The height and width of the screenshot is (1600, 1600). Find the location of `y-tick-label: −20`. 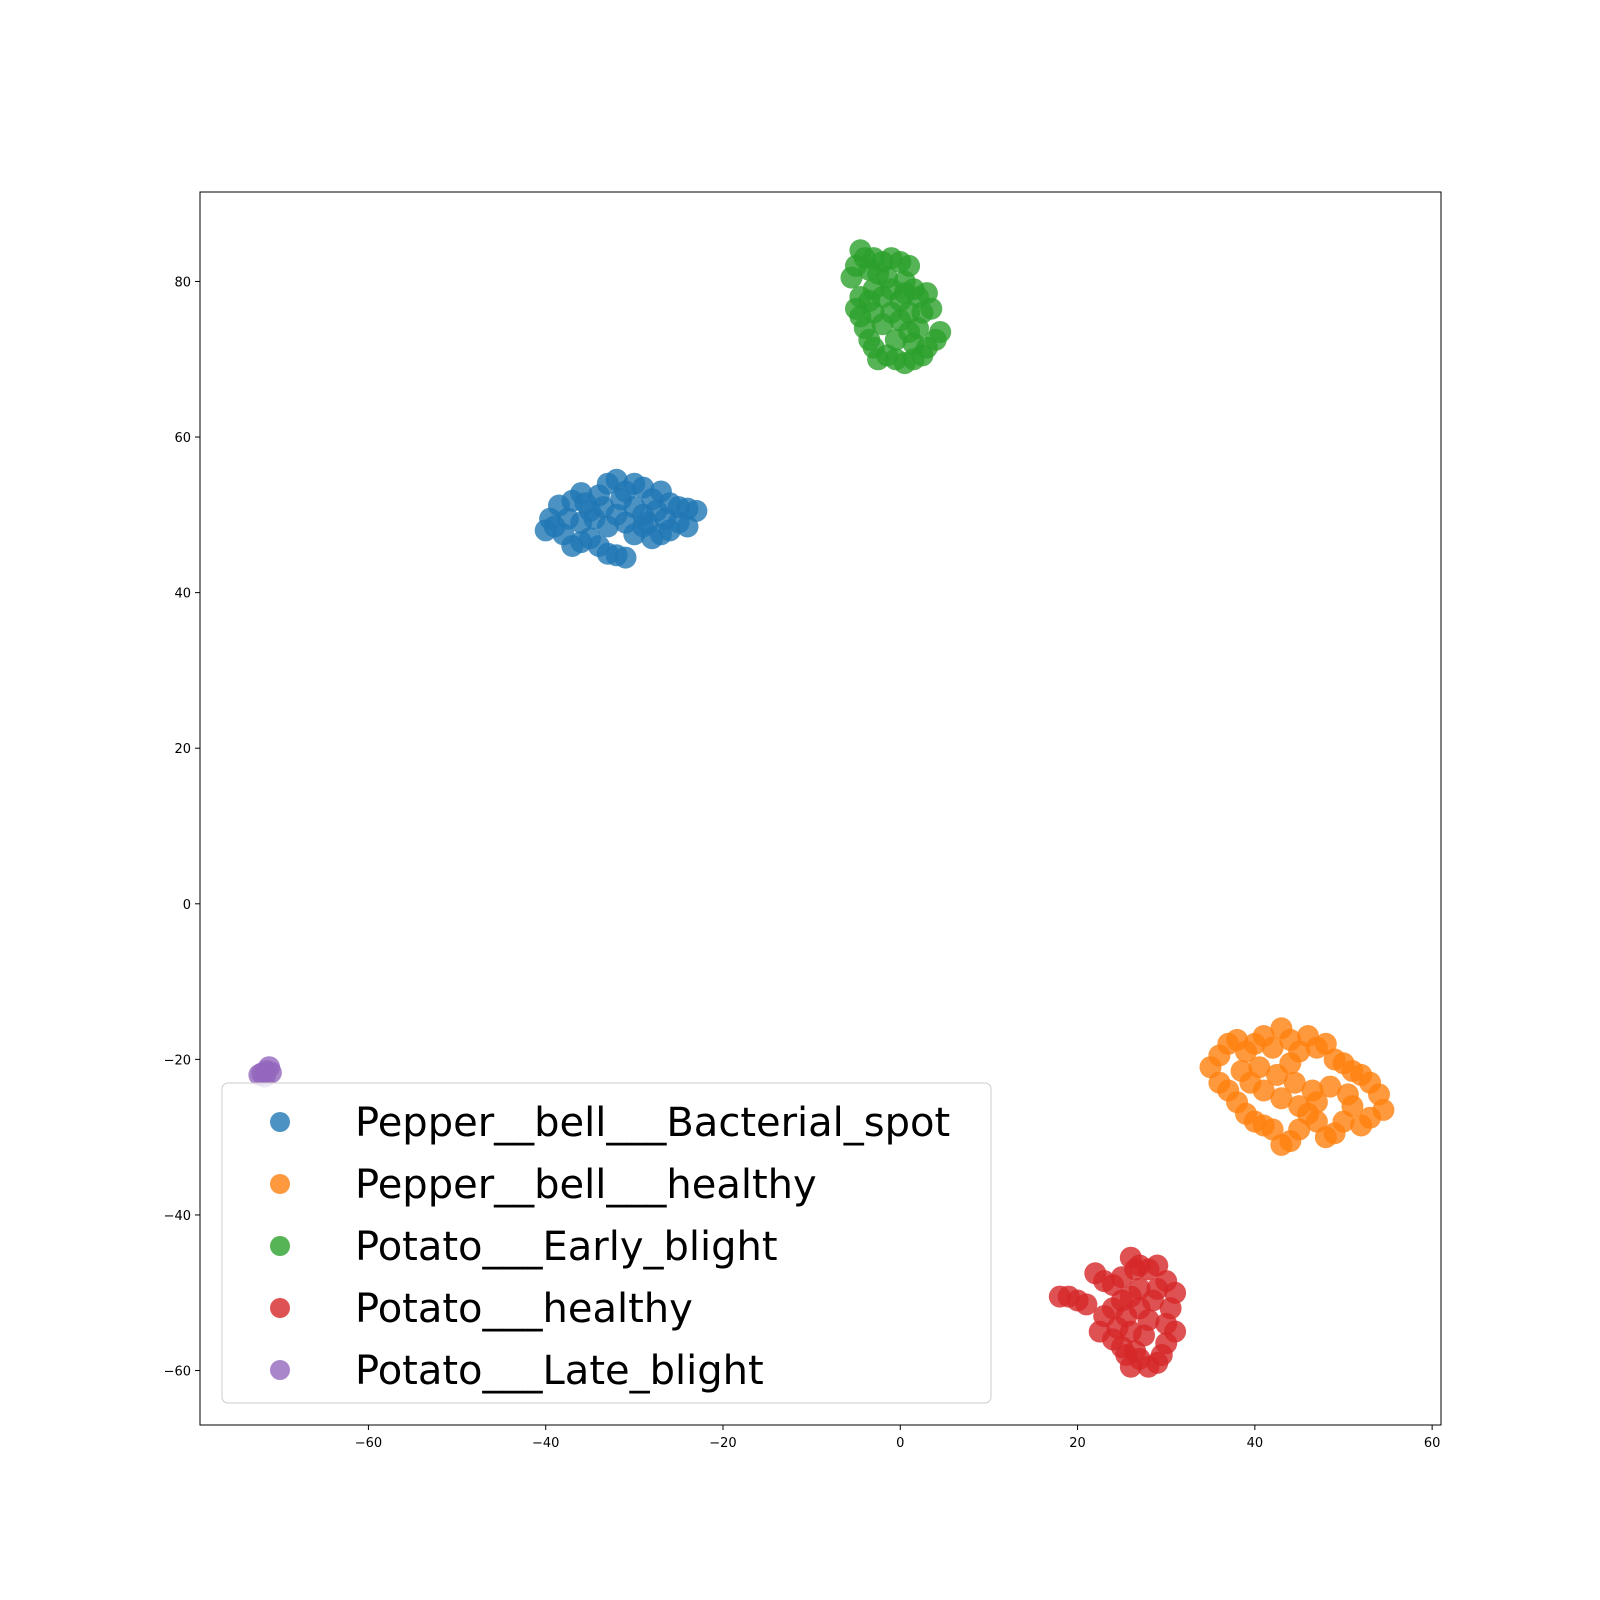

y-tick-label: −20 is located at coordinates (177, 1060).